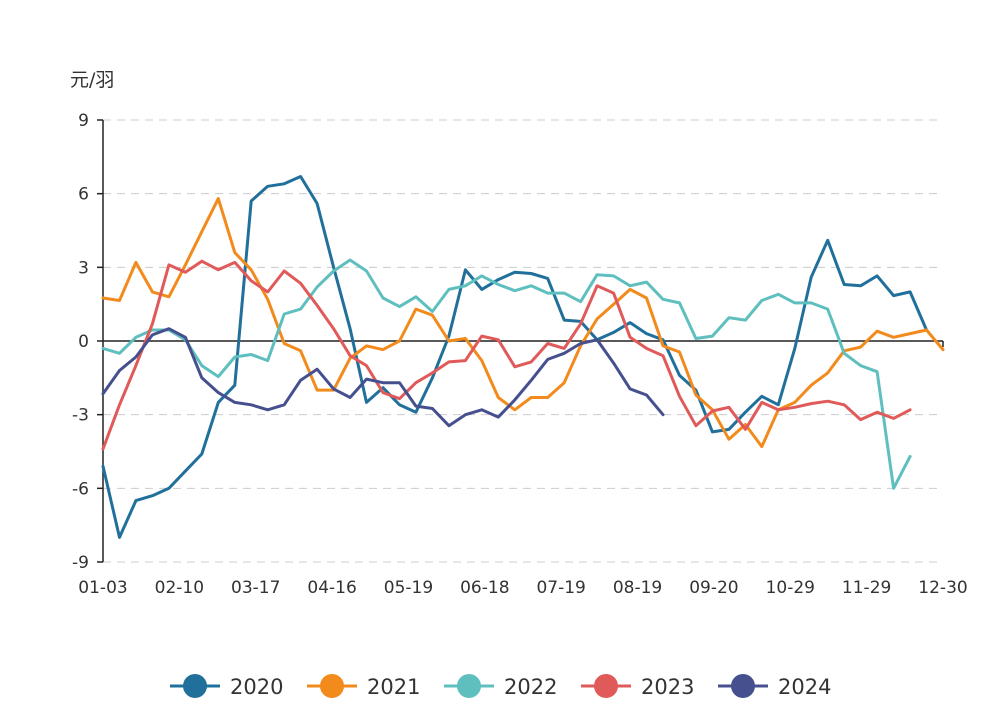 This screenshot has height=720, width=1008. I want to click on legend-label: 2020, so click(256, 687).